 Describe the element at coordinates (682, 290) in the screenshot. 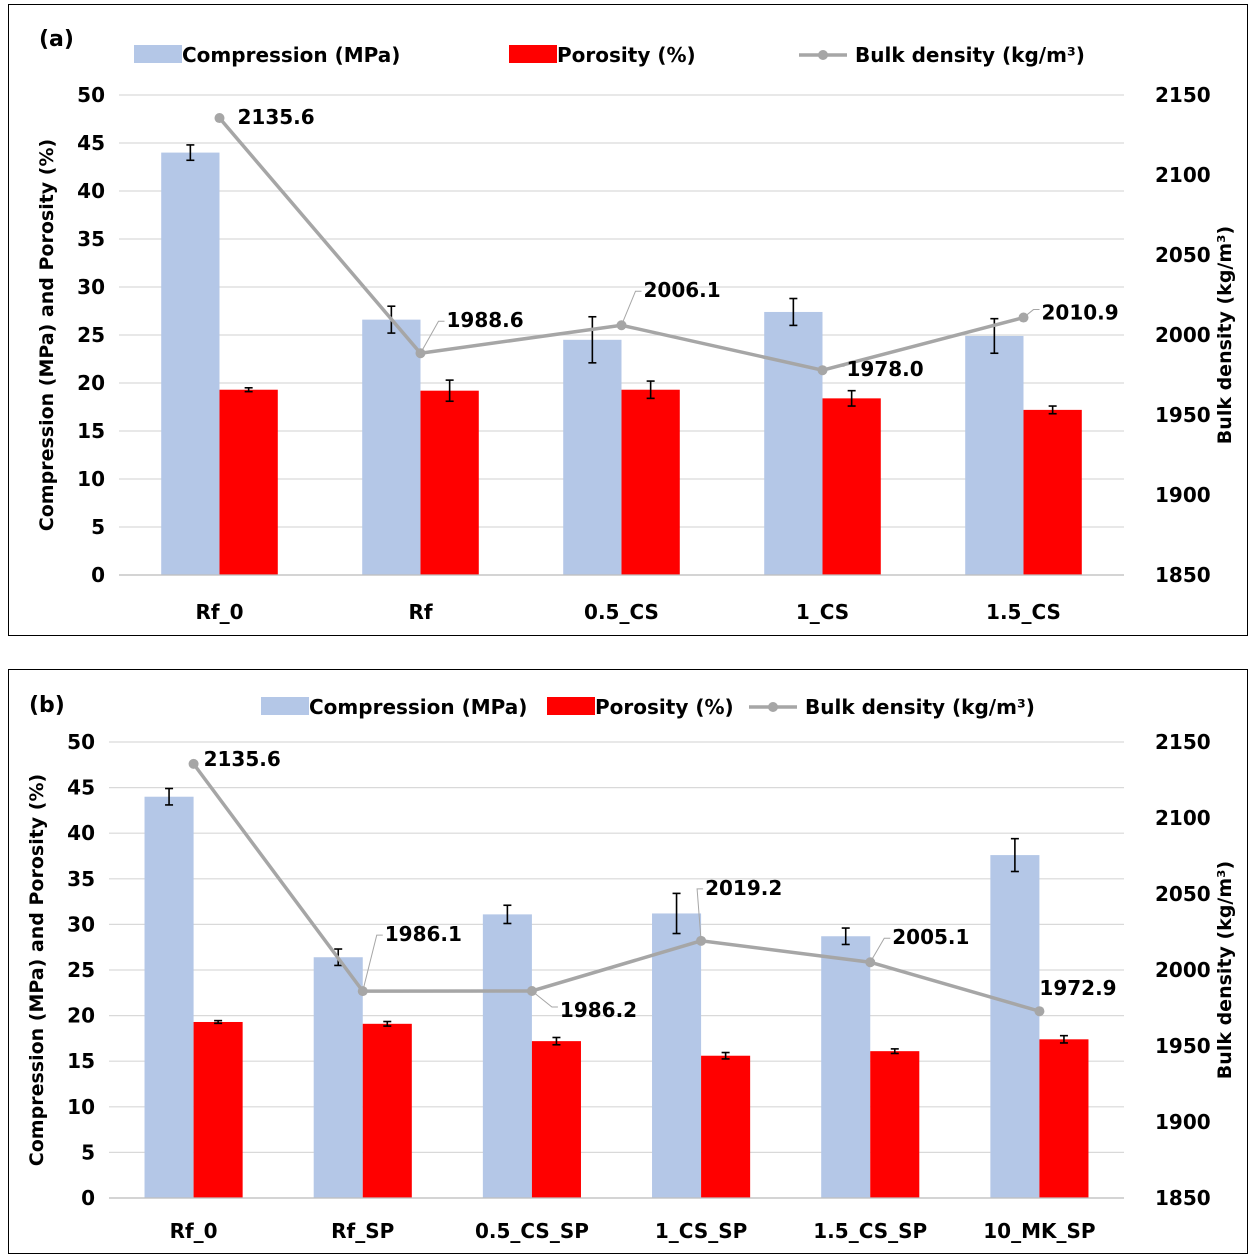

I see `bulk-density-label: 2006.1` at that location.